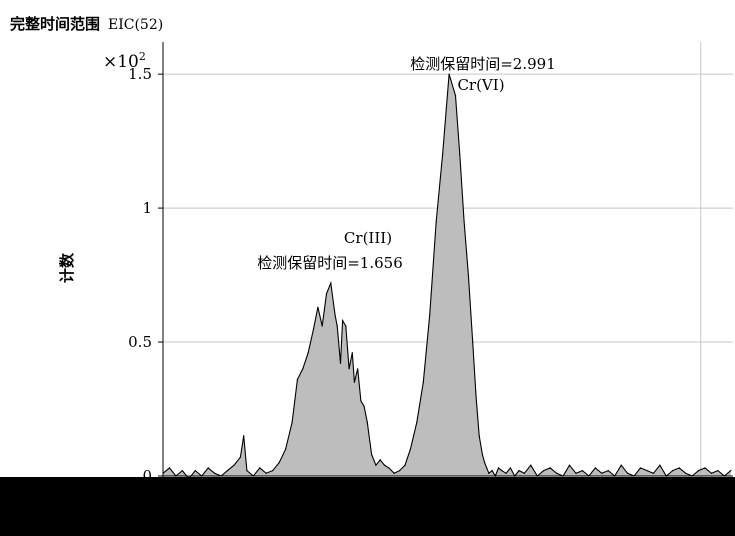 The image size is (735, 536). What do you see at coordinates (147, 476) in the screenshot?
I see `y-tick-label-0: 0` at bounding box center [147, 476].